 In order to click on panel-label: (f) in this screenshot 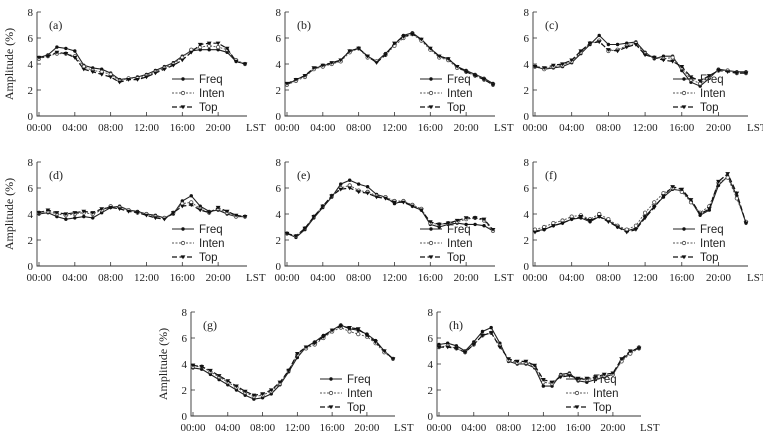, I will do `click(551, 175)`.